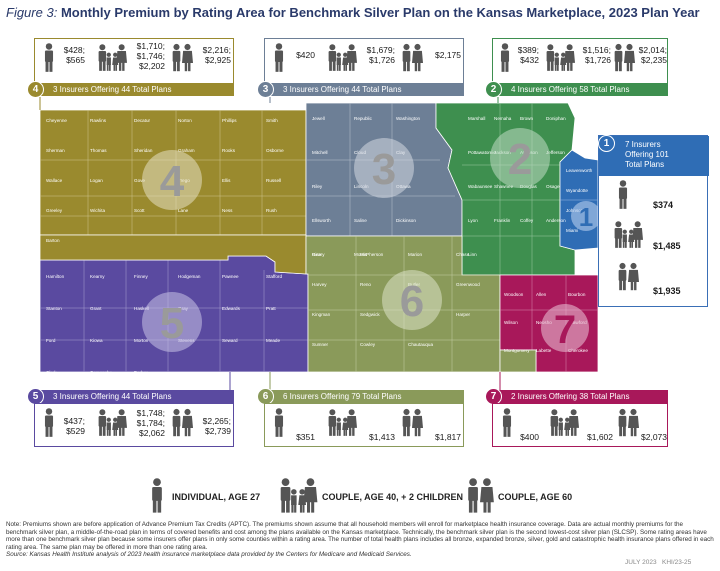 The height and width of the screenshot is (571, 720). I want to click on county-label-norton: Norton, so click(185, 120).